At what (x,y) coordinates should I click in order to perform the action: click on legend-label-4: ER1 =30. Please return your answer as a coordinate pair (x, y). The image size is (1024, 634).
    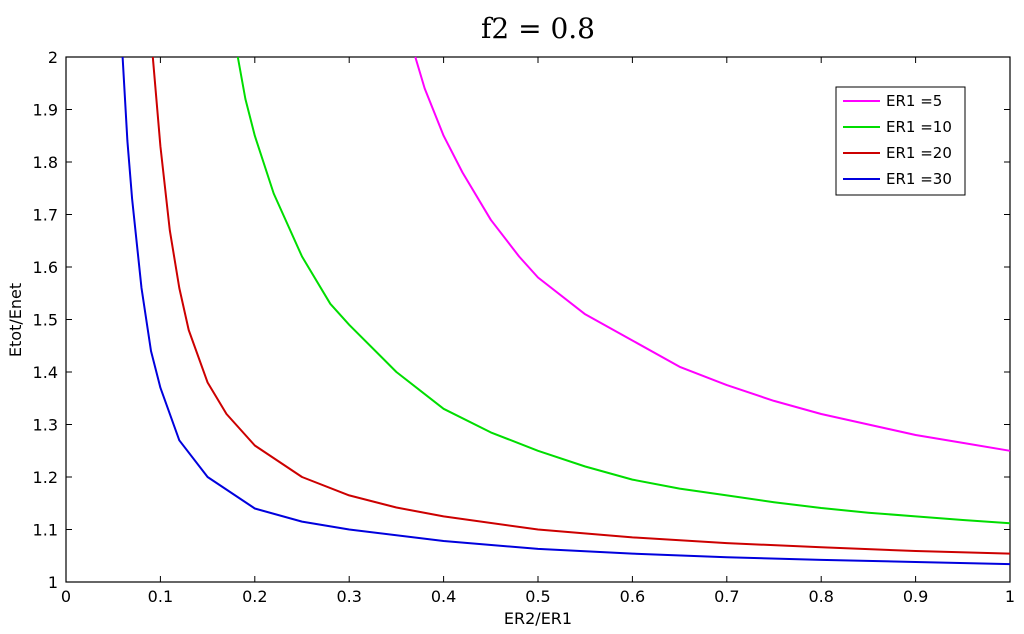
    Looking at the image, I should click on (919, 179).